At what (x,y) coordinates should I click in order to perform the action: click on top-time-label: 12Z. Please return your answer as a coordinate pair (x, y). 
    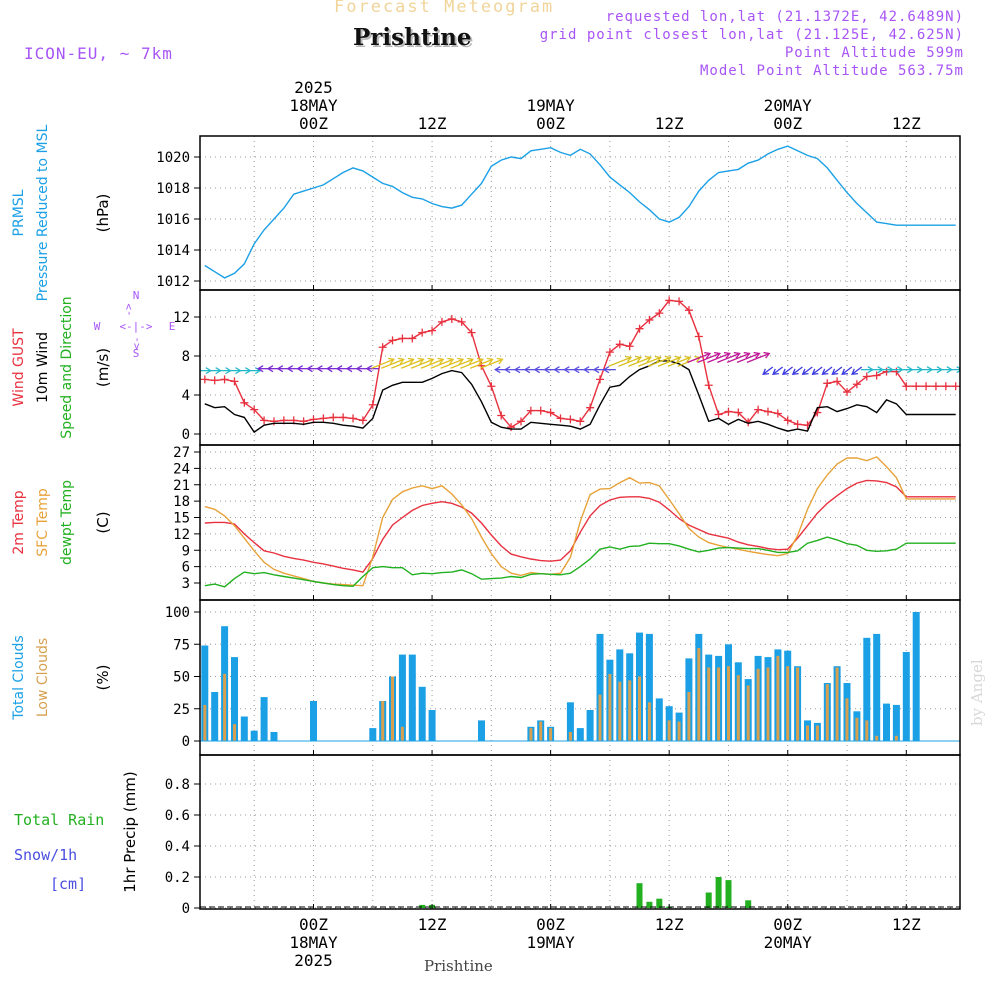
    Looking at the image, I should click on (432, 123).